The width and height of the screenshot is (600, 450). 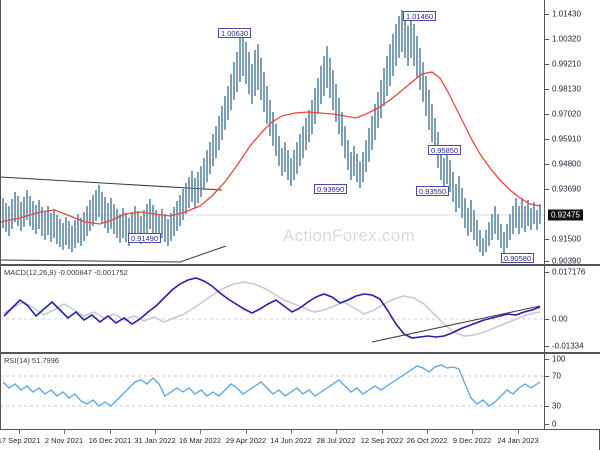 I want to click on date-tick-6: 14 Jun 2022, so click(x=291, y=440).